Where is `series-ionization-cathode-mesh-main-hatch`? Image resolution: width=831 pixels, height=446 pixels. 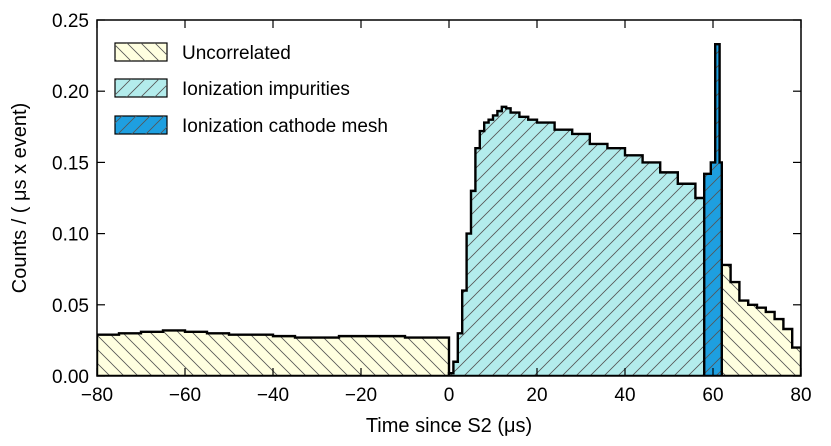 series-ionization-cathode-mesh-main-hatch is located at coordinates (713, 210).